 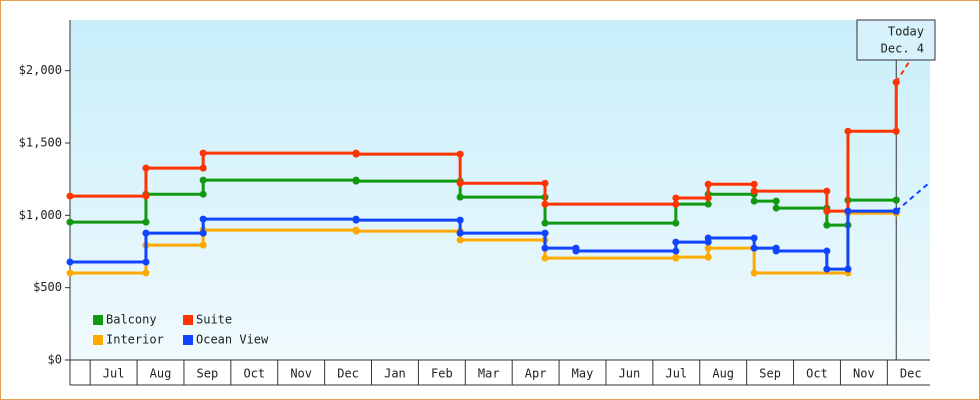 What do you see at coordinates (906, 32) in the screenshot?
I see `today-label: Today` at bounding box center [906, 32].